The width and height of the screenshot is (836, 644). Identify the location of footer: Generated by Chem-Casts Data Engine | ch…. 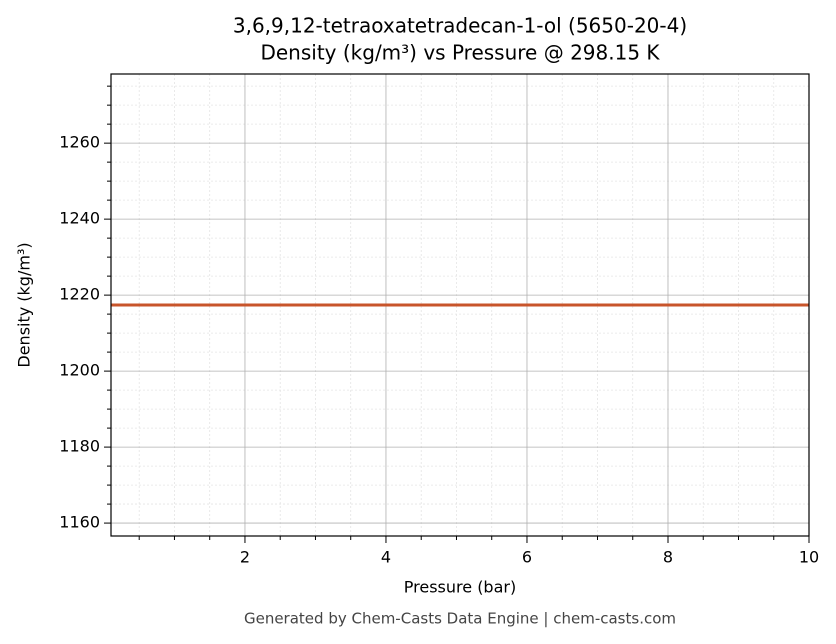
(460, 619).